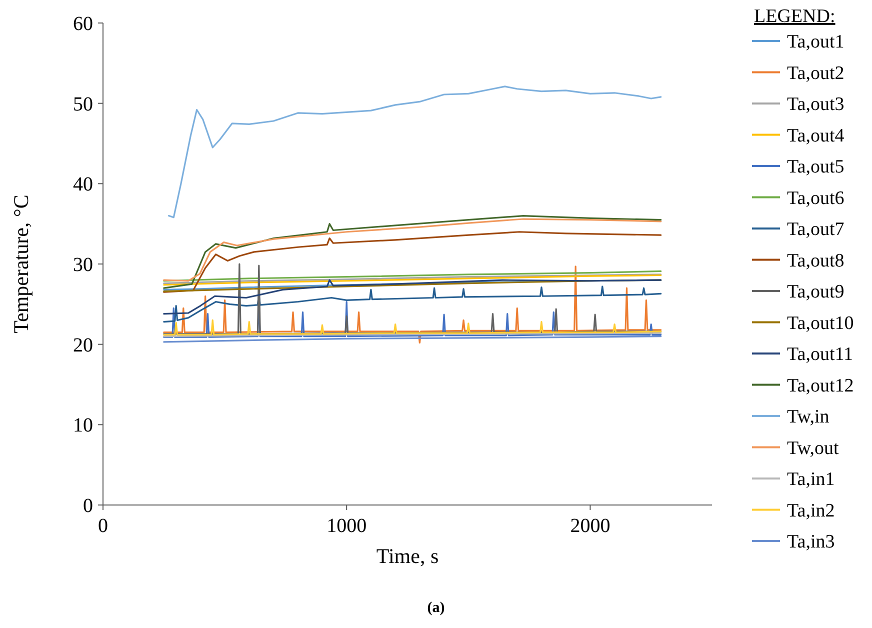 The image size is (872, 628). Describe the element at coordinates (590, 526) in the screenshot. I see `x-tick-label: 2000` at that location.